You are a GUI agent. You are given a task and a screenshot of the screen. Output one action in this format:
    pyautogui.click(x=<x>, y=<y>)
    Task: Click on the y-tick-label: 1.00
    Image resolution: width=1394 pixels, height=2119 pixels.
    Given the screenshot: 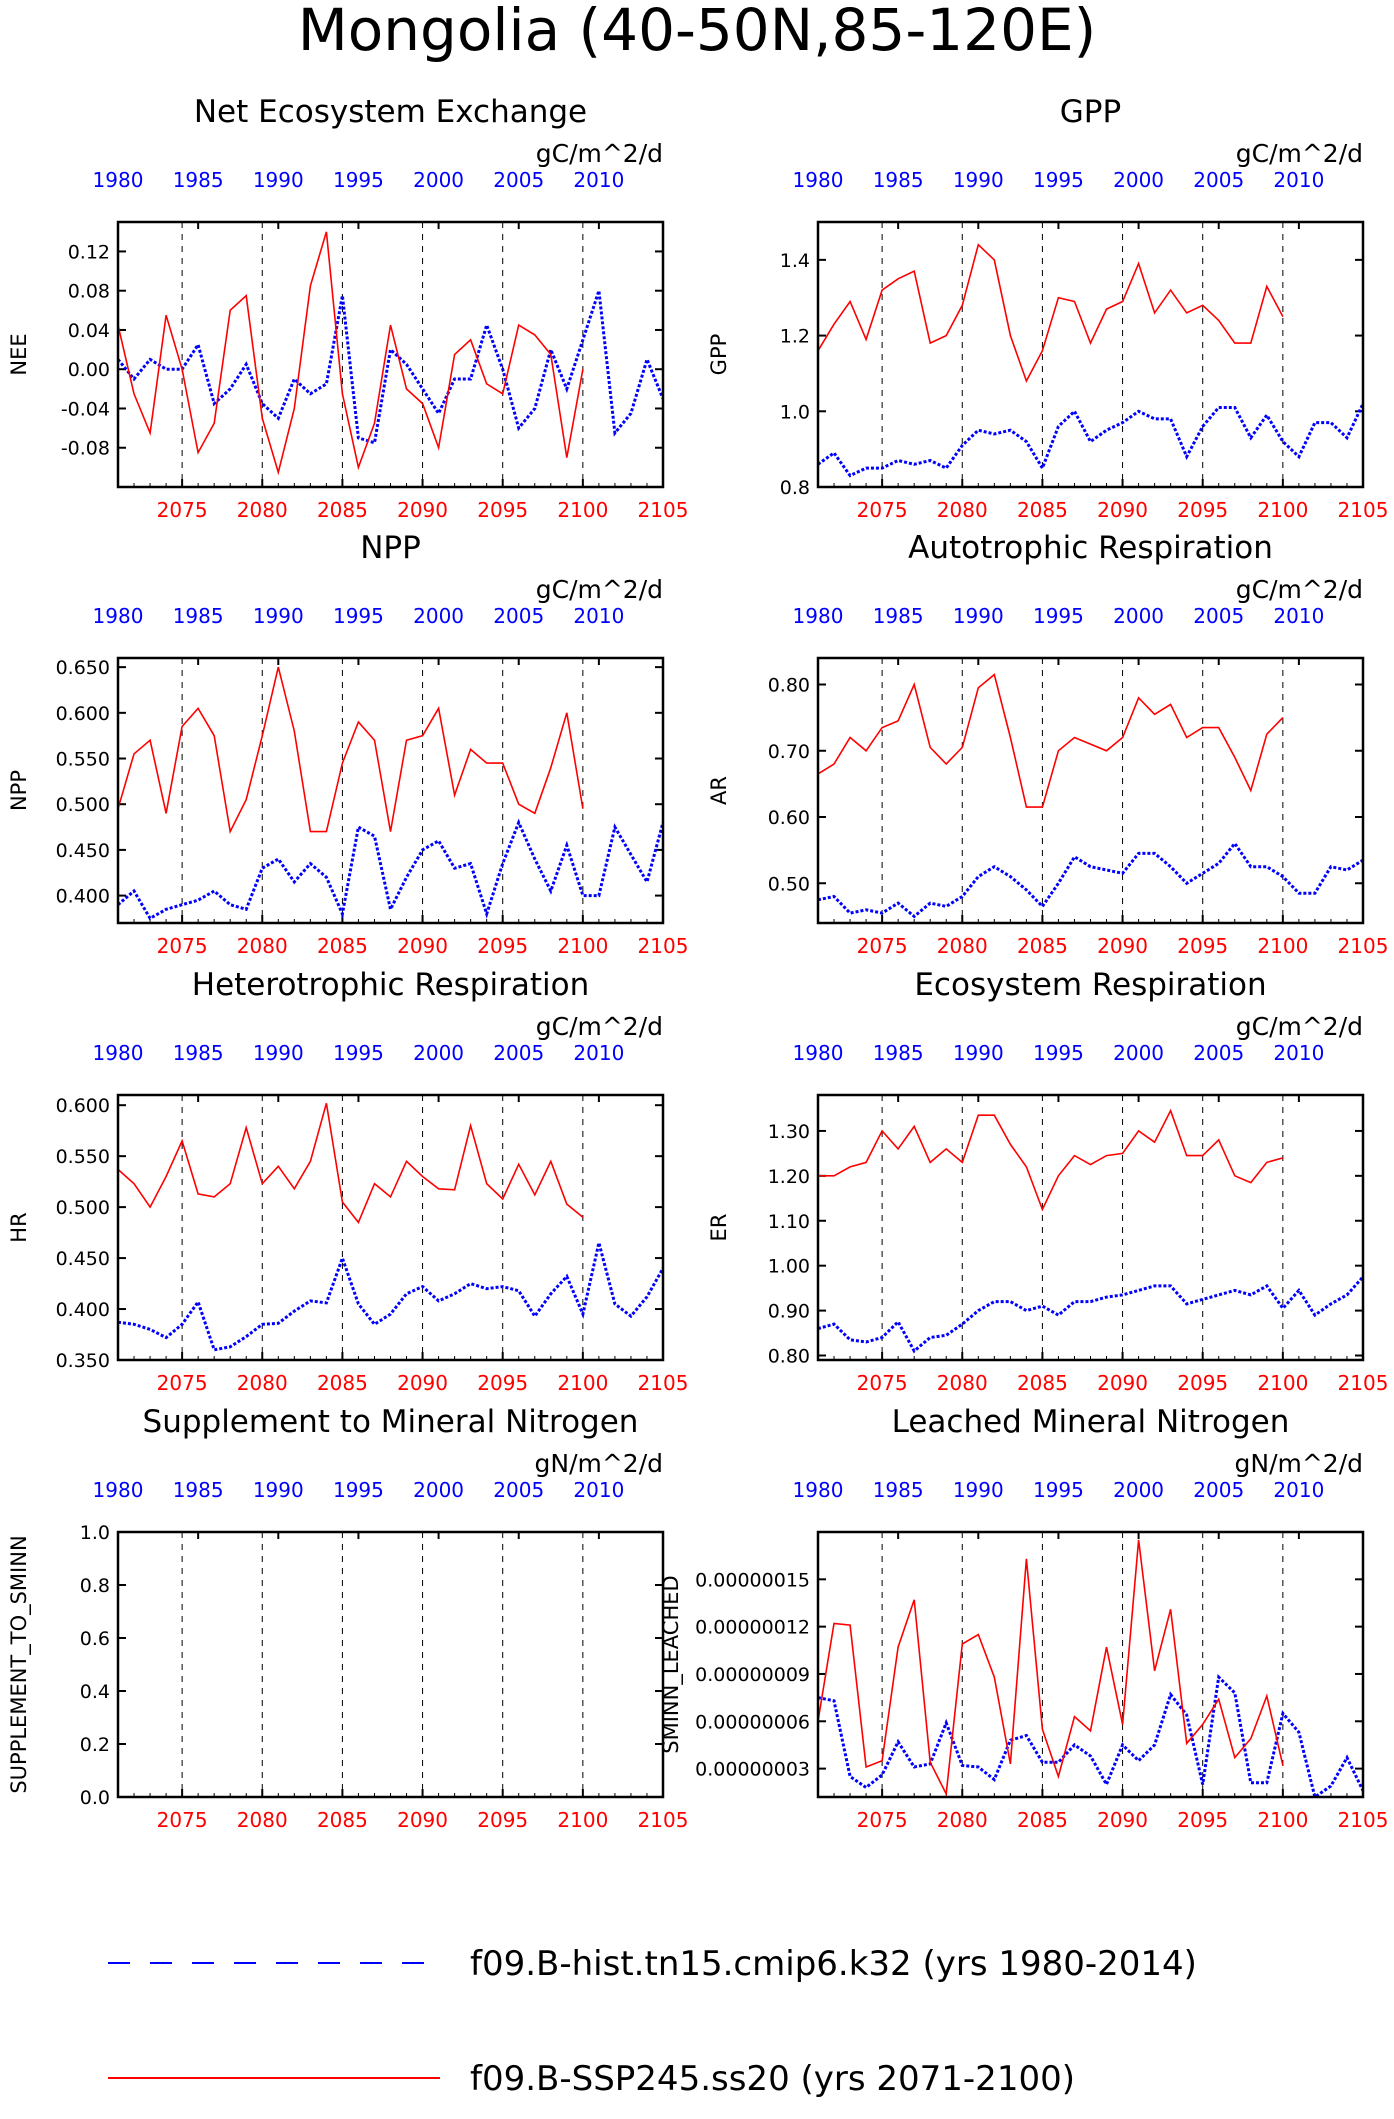 What is the action you would take?
    pyautogui.click(x=789, y=1267)
    